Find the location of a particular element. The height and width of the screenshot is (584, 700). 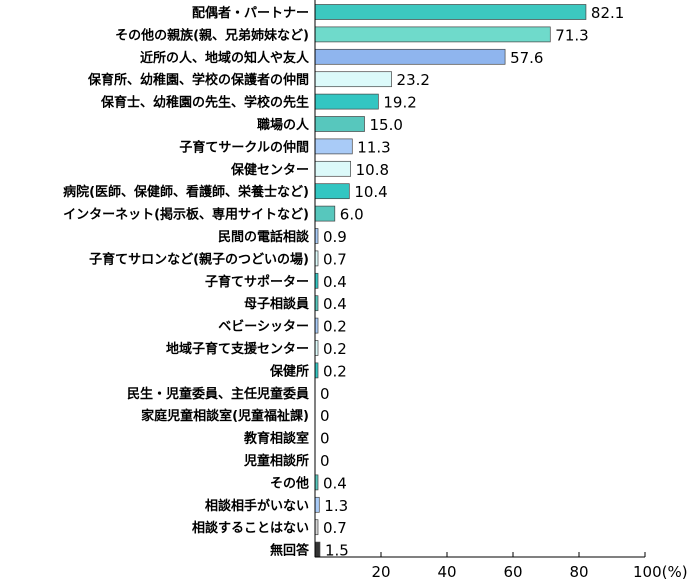

category-label: 相談することはない is located at coordinates (250, 528).